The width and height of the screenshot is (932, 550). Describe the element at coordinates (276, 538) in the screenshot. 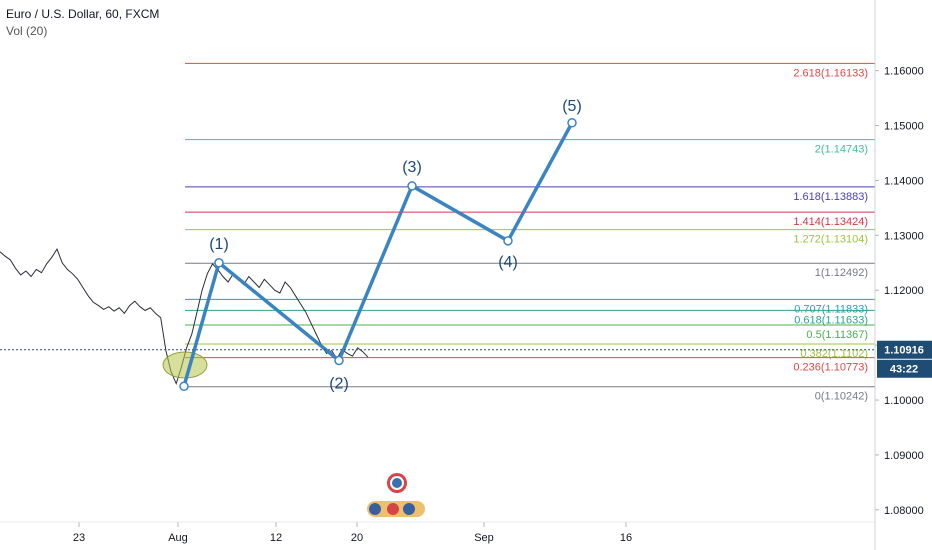

I see `time-tick-label: 12` at that location.